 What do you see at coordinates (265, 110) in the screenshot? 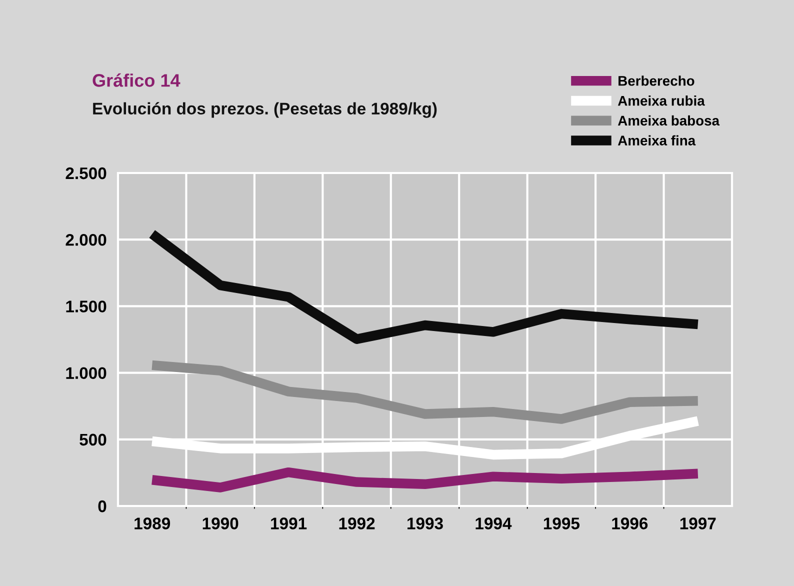
I see `chart-subtitle: Evolución dos prezos. (Pesetas de 1989/kg)` at bounding box center [265, 110].